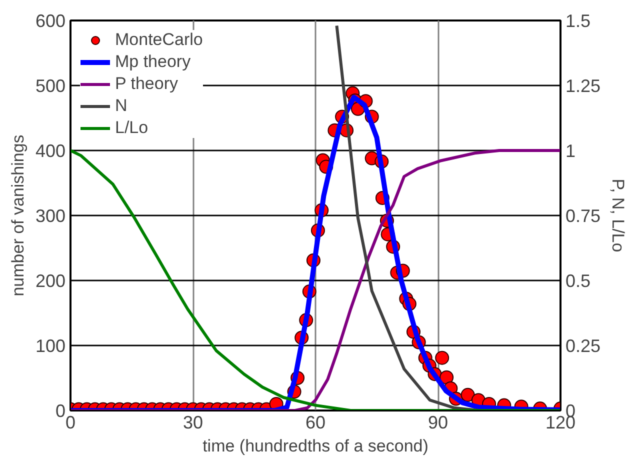 The height and width of the screenshot is (475, 642). What do you see at coordinates (618, 215) in the screenshot?
I see `y2-axis-title: P, N, L/Lo` at bounding box center [618, 215].